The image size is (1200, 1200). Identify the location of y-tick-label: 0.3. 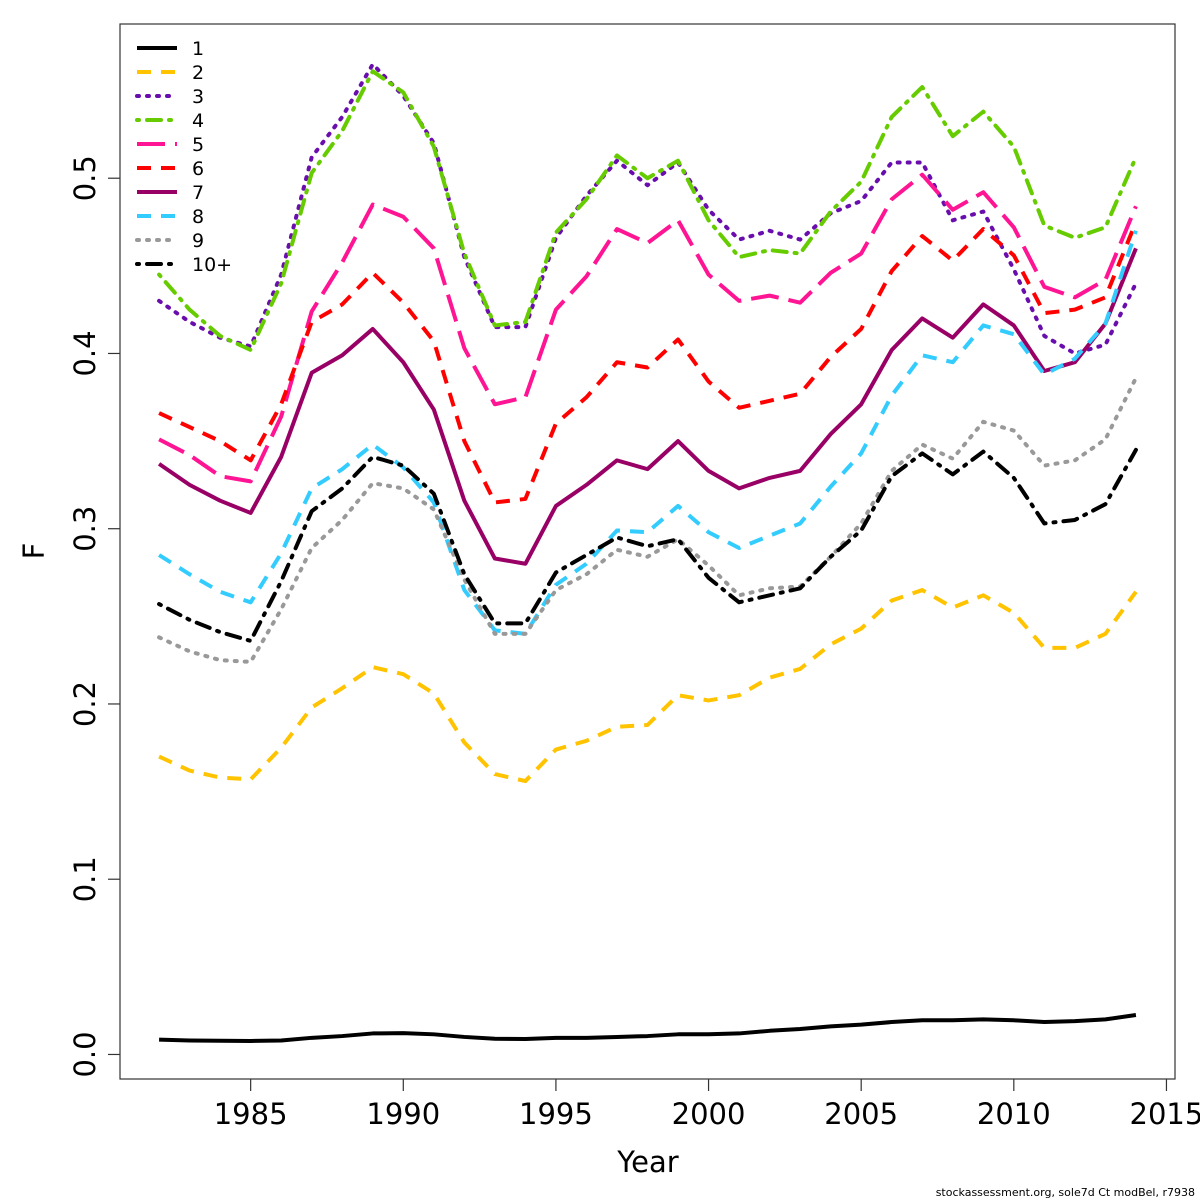
(85, 529).